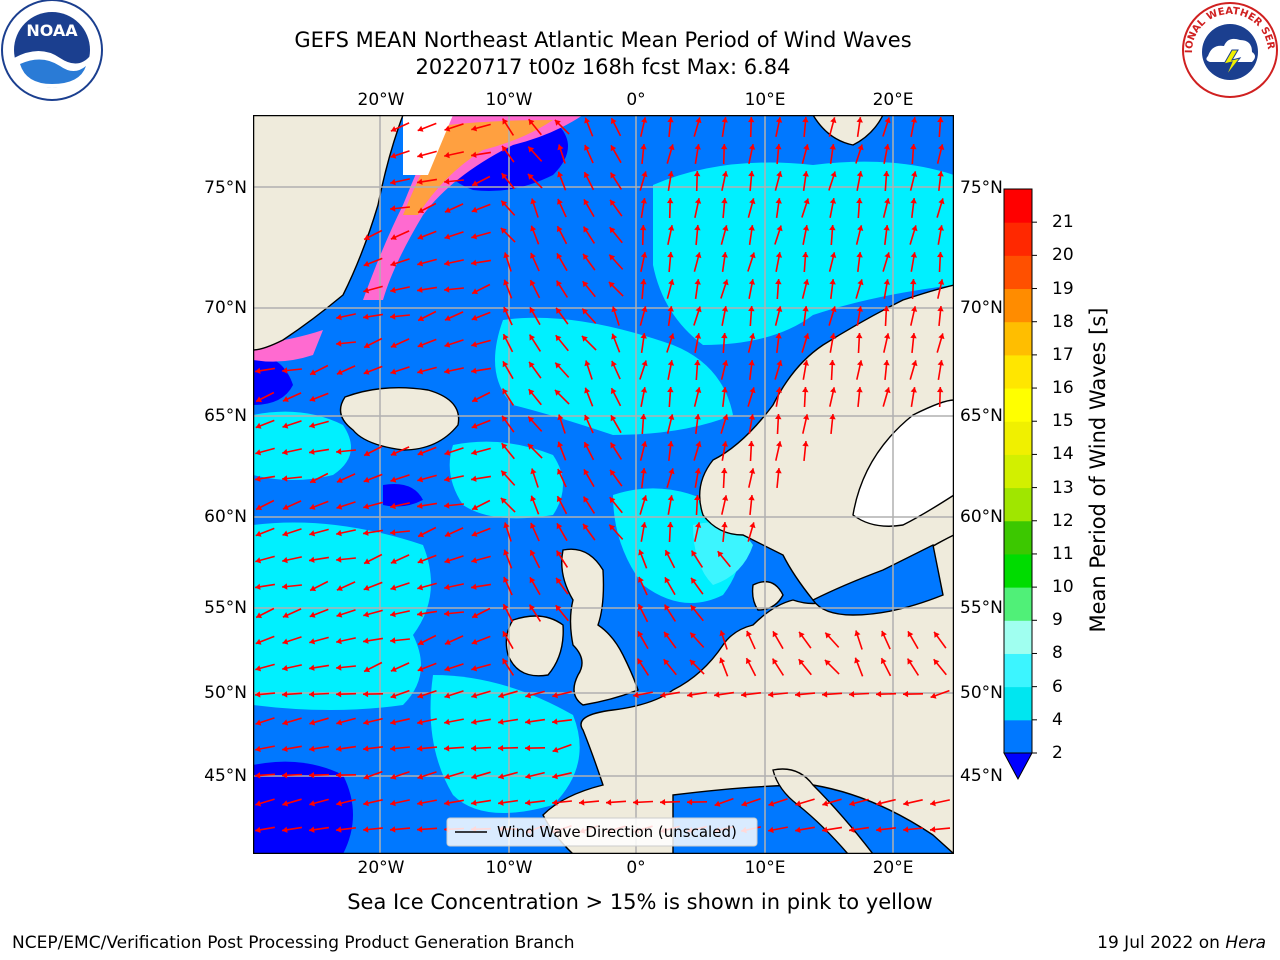  What do you see at coordinates (1063, 421) in the screenshot?
I see `colorbar-tick-label: 15` at bounding box center [1063, 421].